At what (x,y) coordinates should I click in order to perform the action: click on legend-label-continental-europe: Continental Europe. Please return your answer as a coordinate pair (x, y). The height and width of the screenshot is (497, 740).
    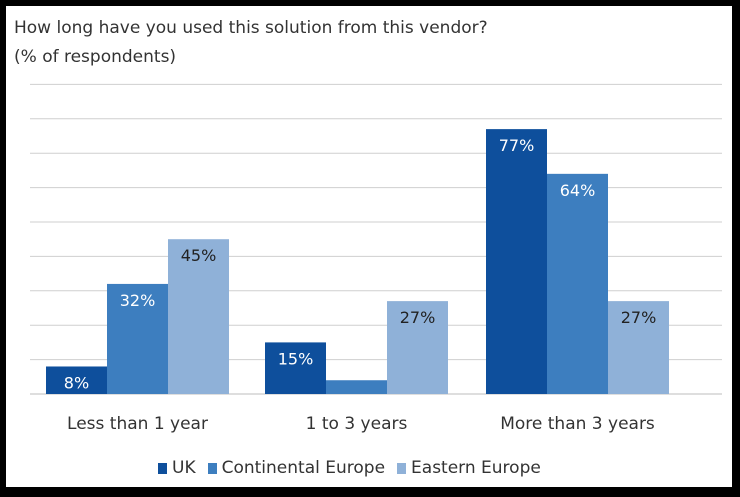
    Looking at the image, I should click on (303, 468).